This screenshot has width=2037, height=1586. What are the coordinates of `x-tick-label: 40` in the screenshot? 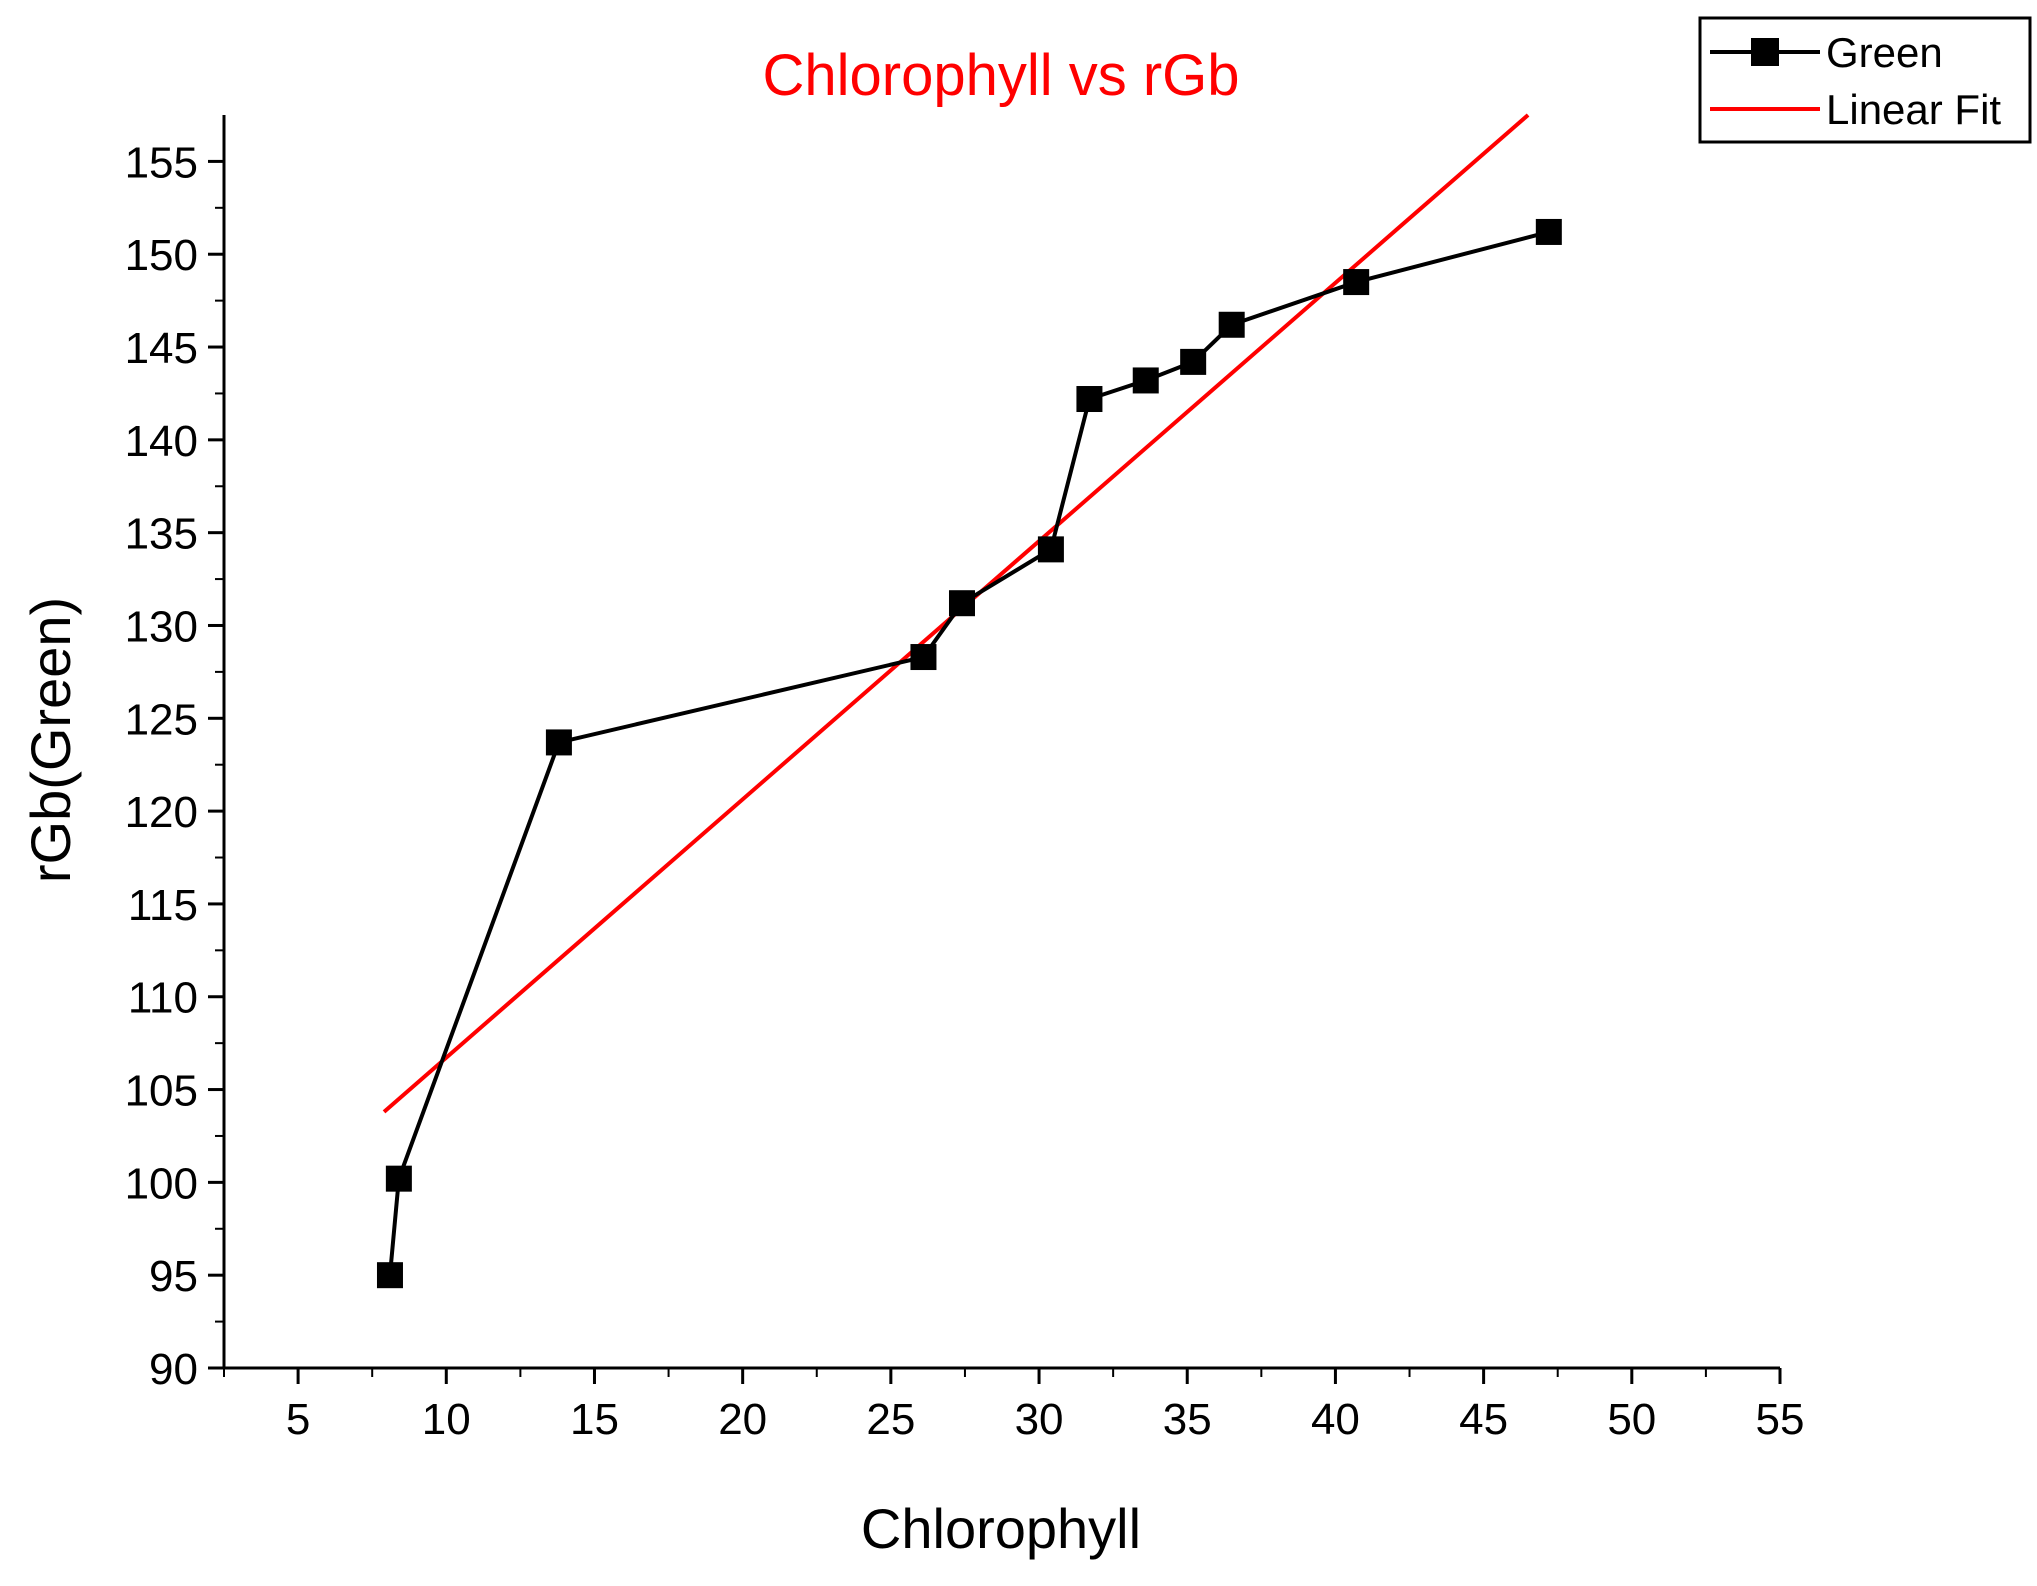 It's located at (1335, 1419).